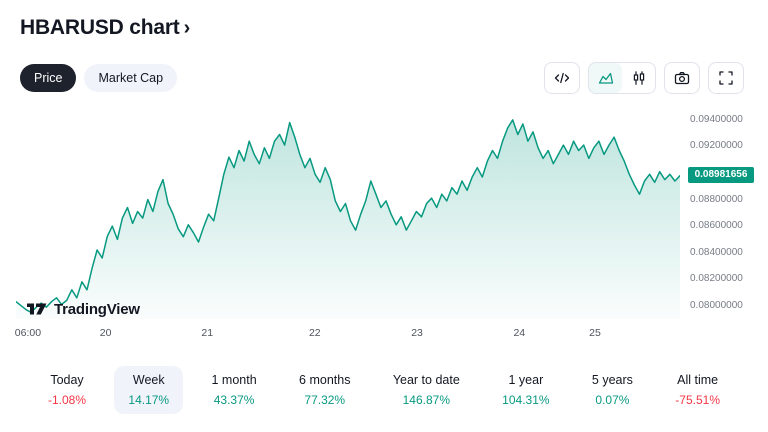 This screenshot has width=768, height=432. I want to click on period-change: 77.32%, so click(325, 400).